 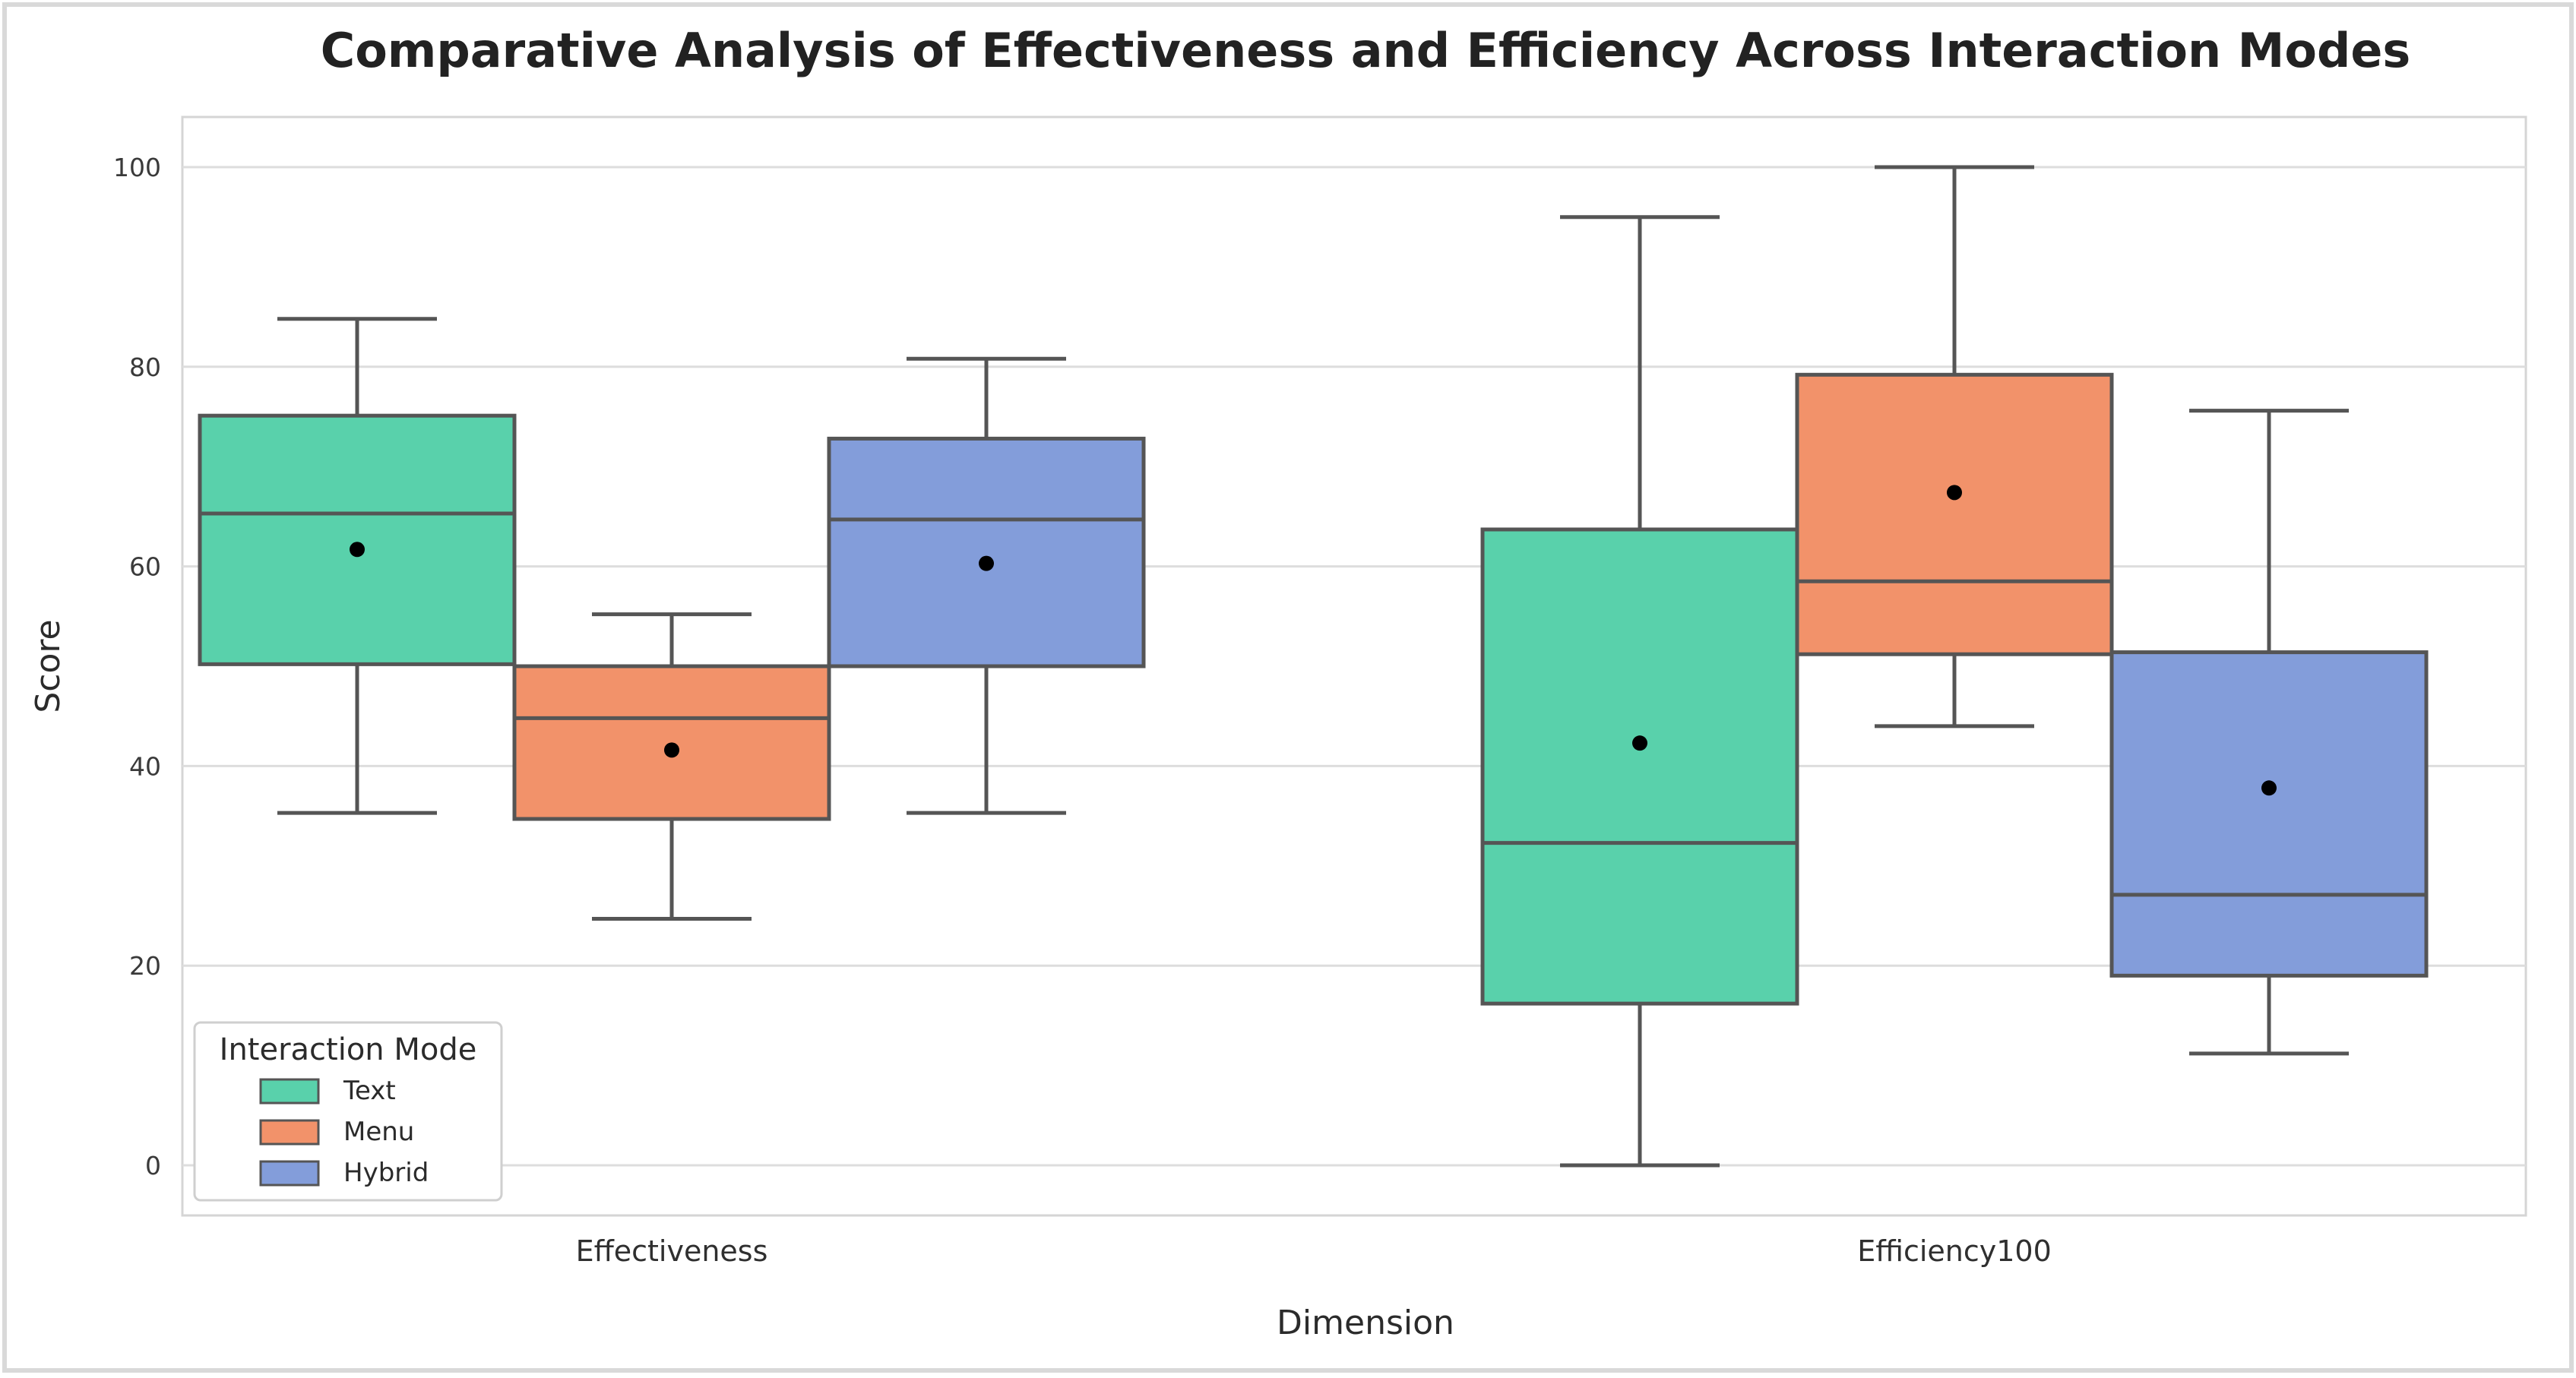 I want to click on mean-marker-text-efficiency100, so click(x=1640, y=743).